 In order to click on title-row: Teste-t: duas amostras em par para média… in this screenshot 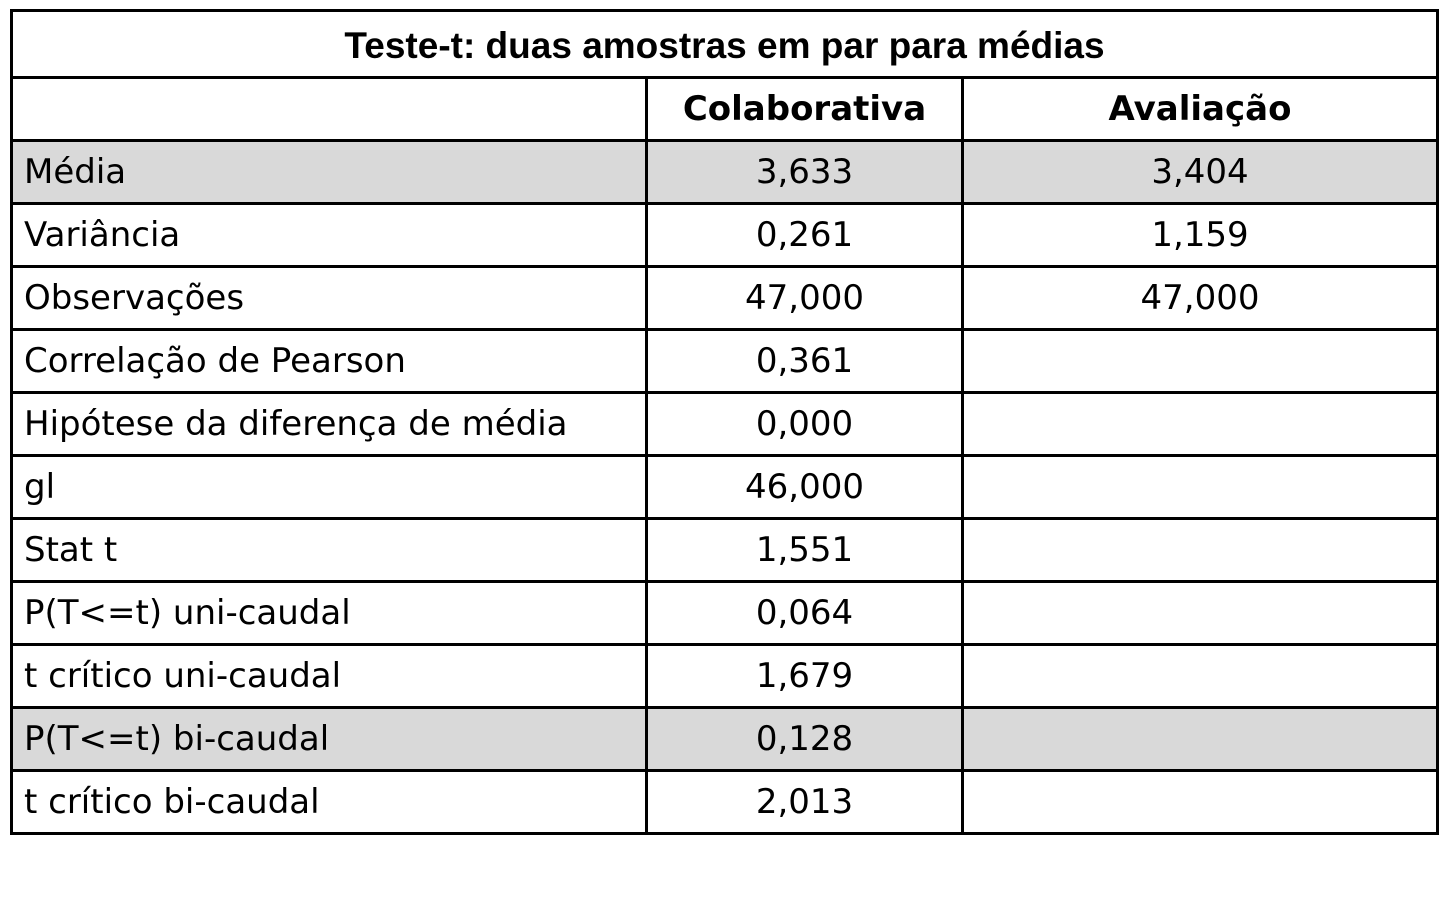, I will do `click(724, 44)`.